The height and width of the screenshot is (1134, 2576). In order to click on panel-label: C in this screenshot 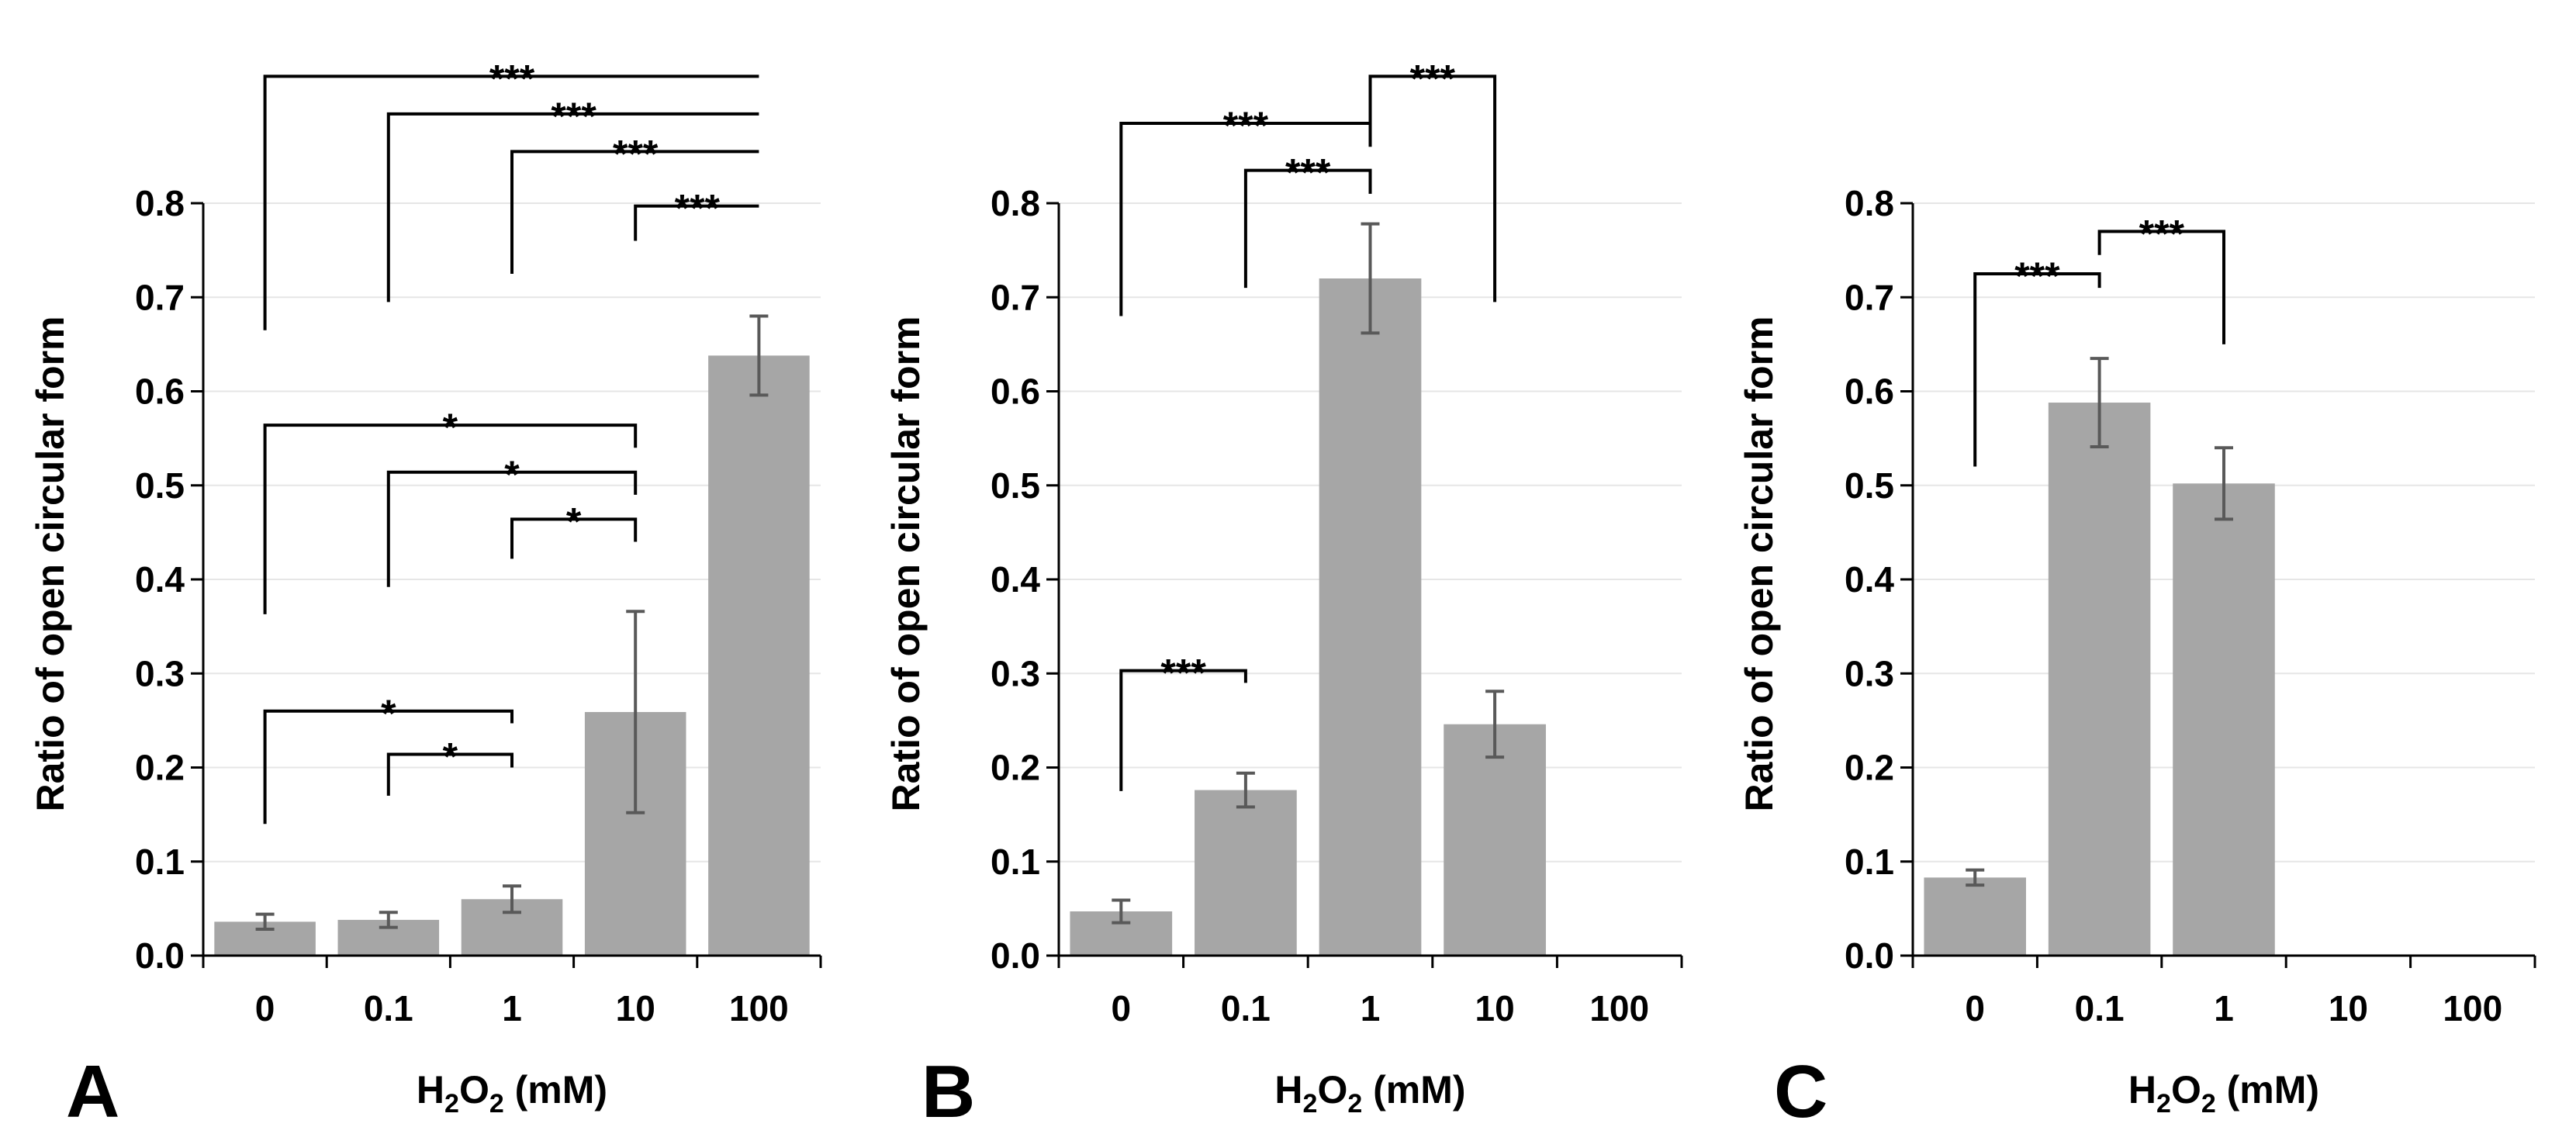, I will do `click(1800, 1091)`.